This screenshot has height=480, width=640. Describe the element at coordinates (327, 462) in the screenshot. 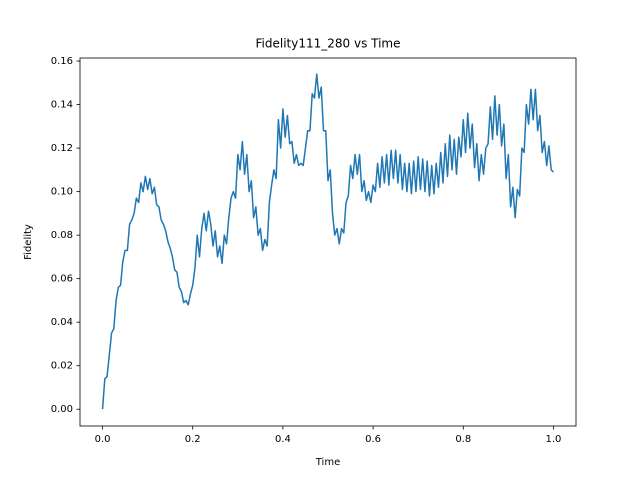

I see `x-axis-label: Time` at that location.